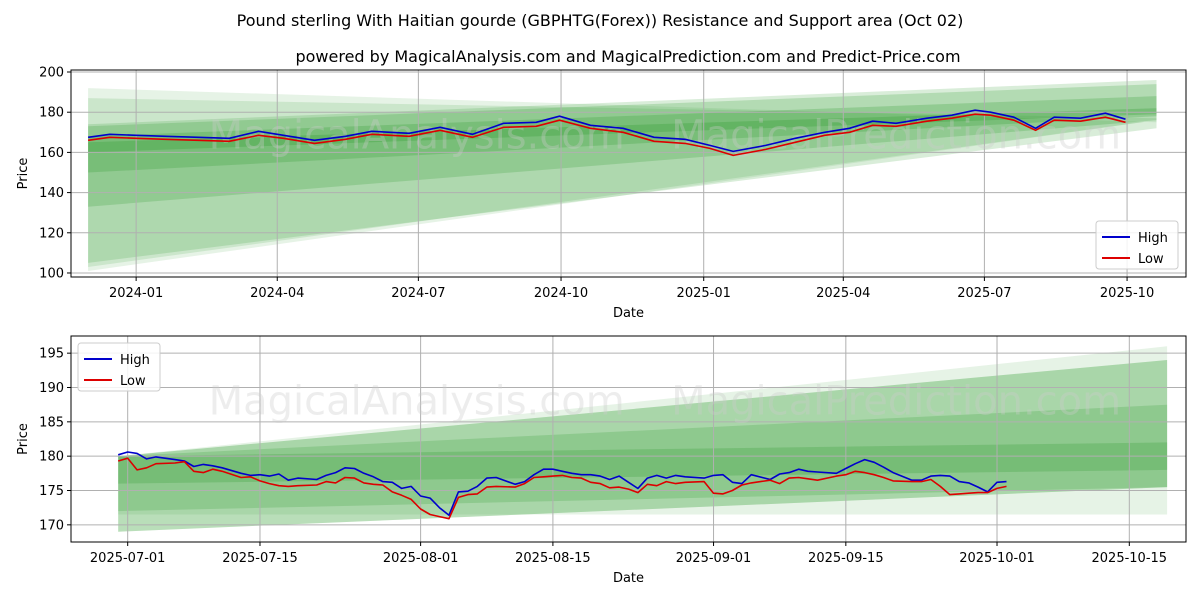 This screenshot has width=1200, height=600. I want to click on x-tick-label: 2025-07-15, so click(260, 558).